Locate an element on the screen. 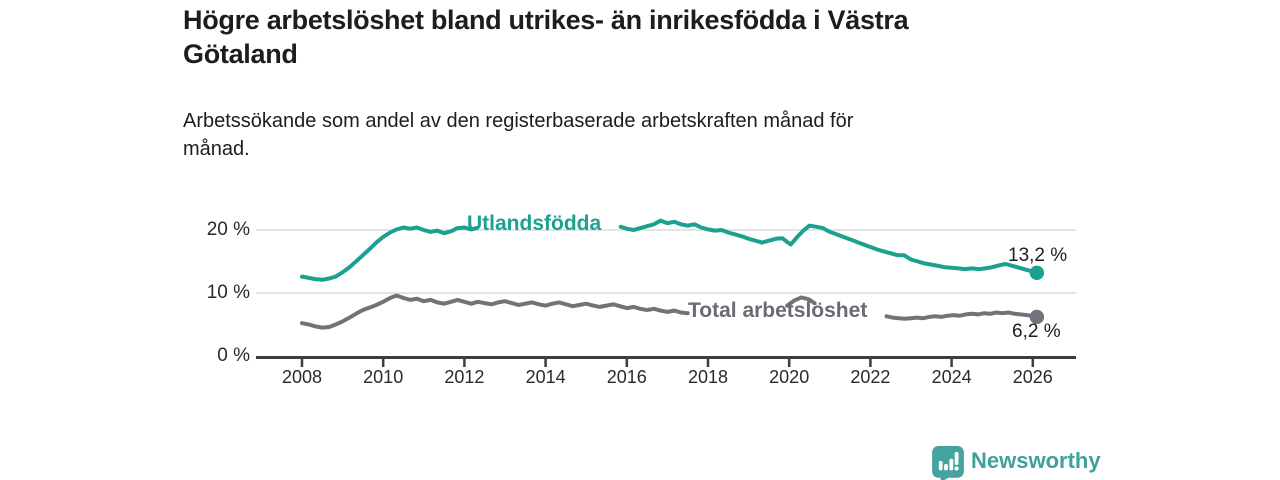  line-utlandsfodda-seg0 is located at coordinates (389, 253).